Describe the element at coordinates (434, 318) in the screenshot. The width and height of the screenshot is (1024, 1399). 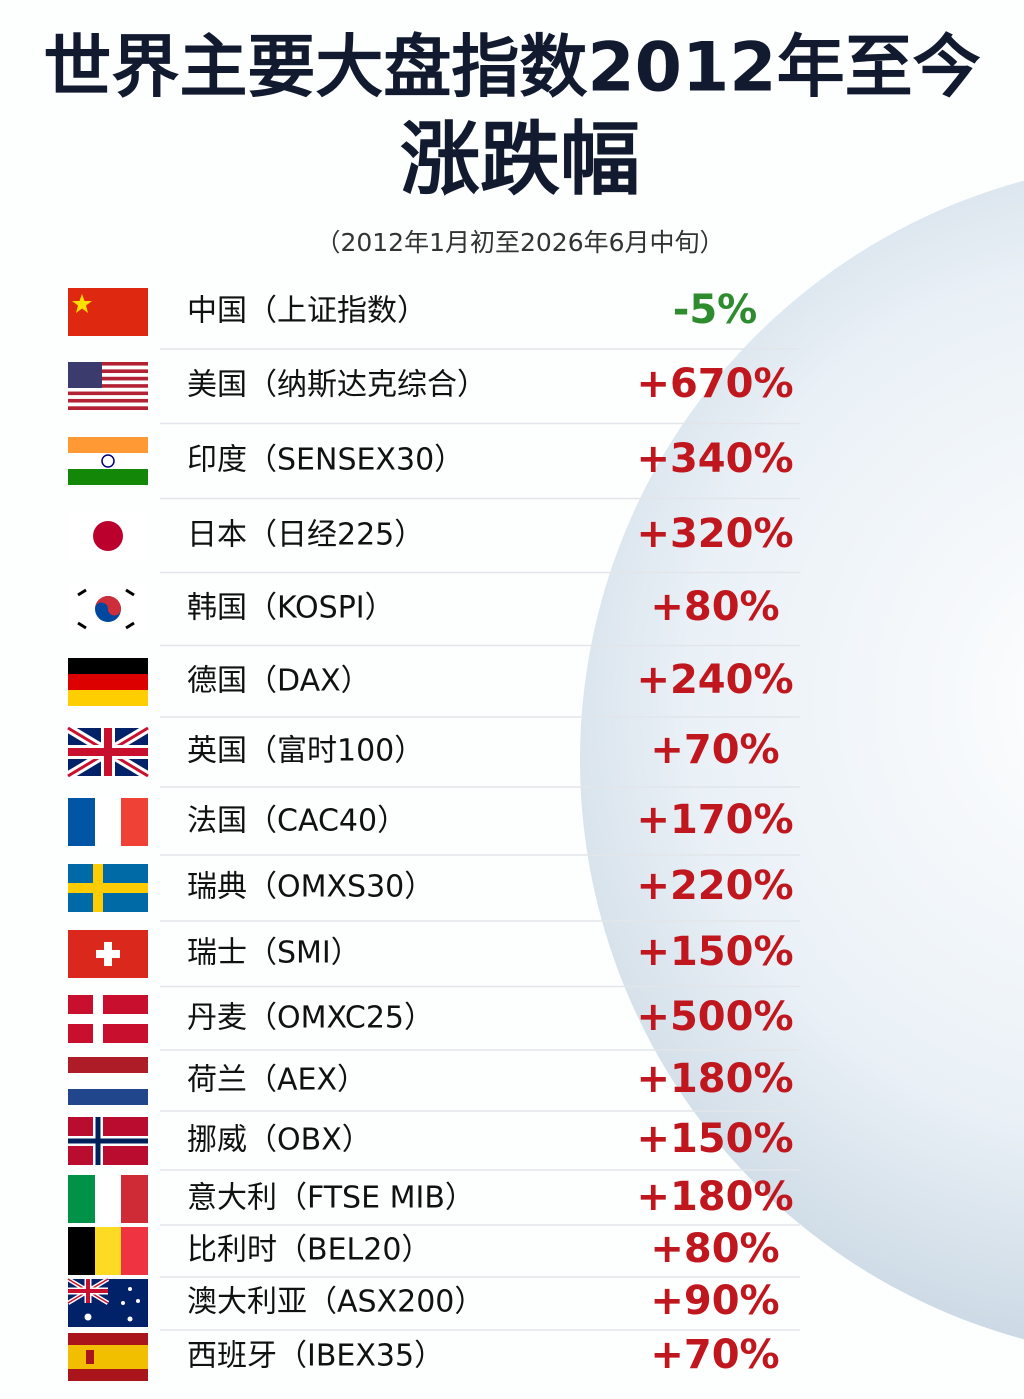
I see `row: 中国（上证指数） -5%` at that location.